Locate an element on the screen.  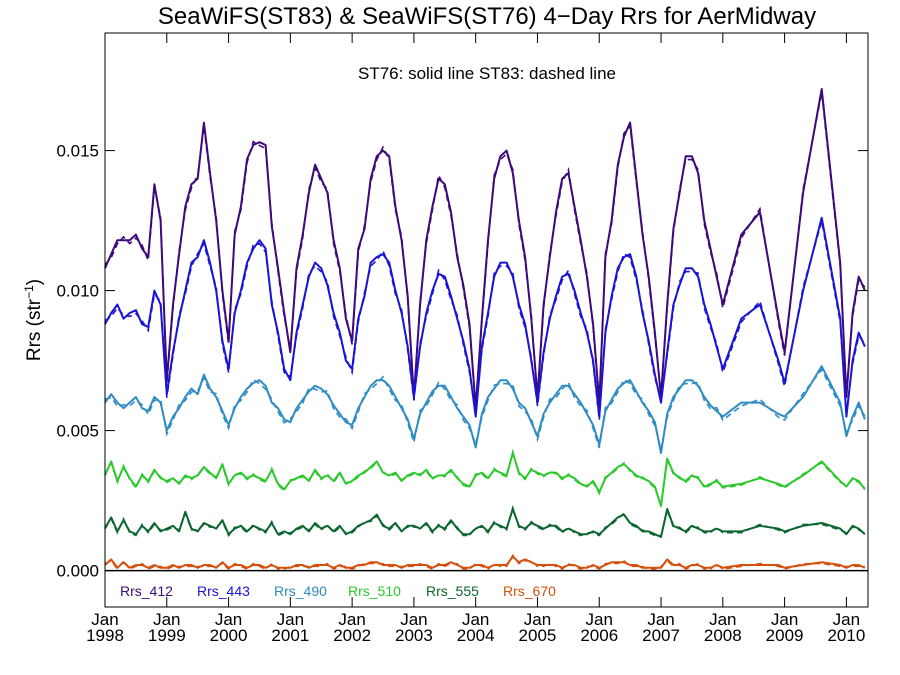
x-tick-year-label: 1999 is located at coordinates (167, 635).